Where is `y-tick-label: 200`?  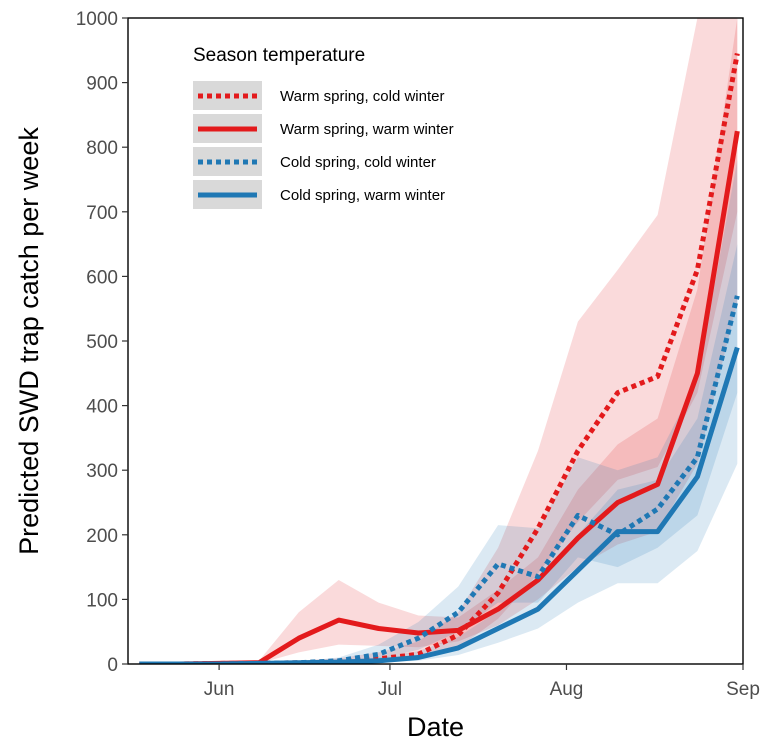
y-tick-label: 200 is located at coordinates (102, 536).